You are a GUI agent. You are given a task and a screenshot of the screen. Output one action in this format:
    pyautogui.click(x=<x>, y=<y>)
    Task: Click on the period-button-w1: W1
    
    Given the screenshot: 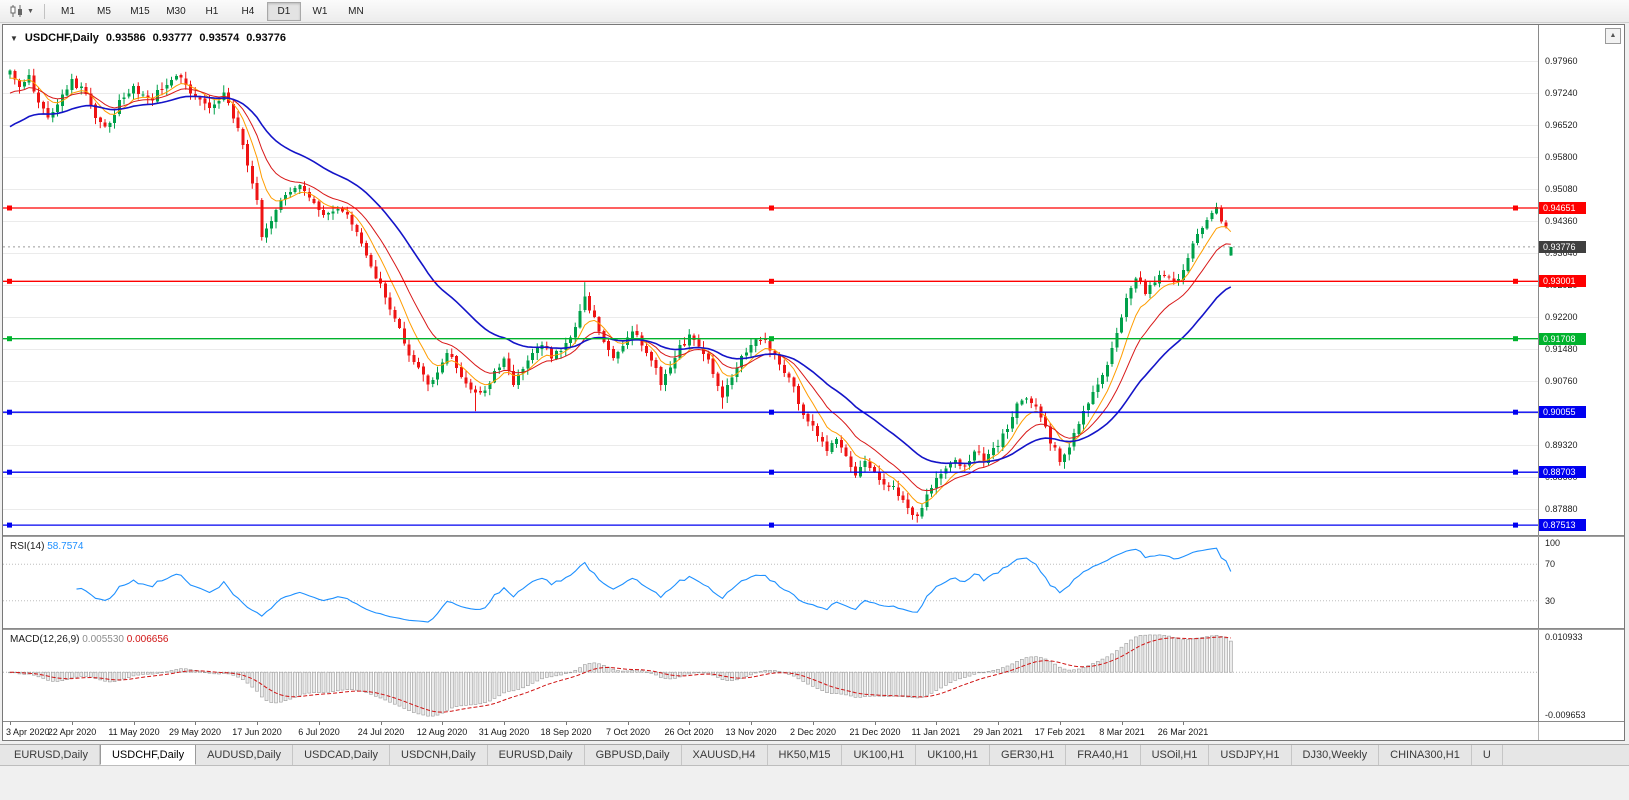 What is the action you would take?
    pyautogui.click(x=320, y=11)
    